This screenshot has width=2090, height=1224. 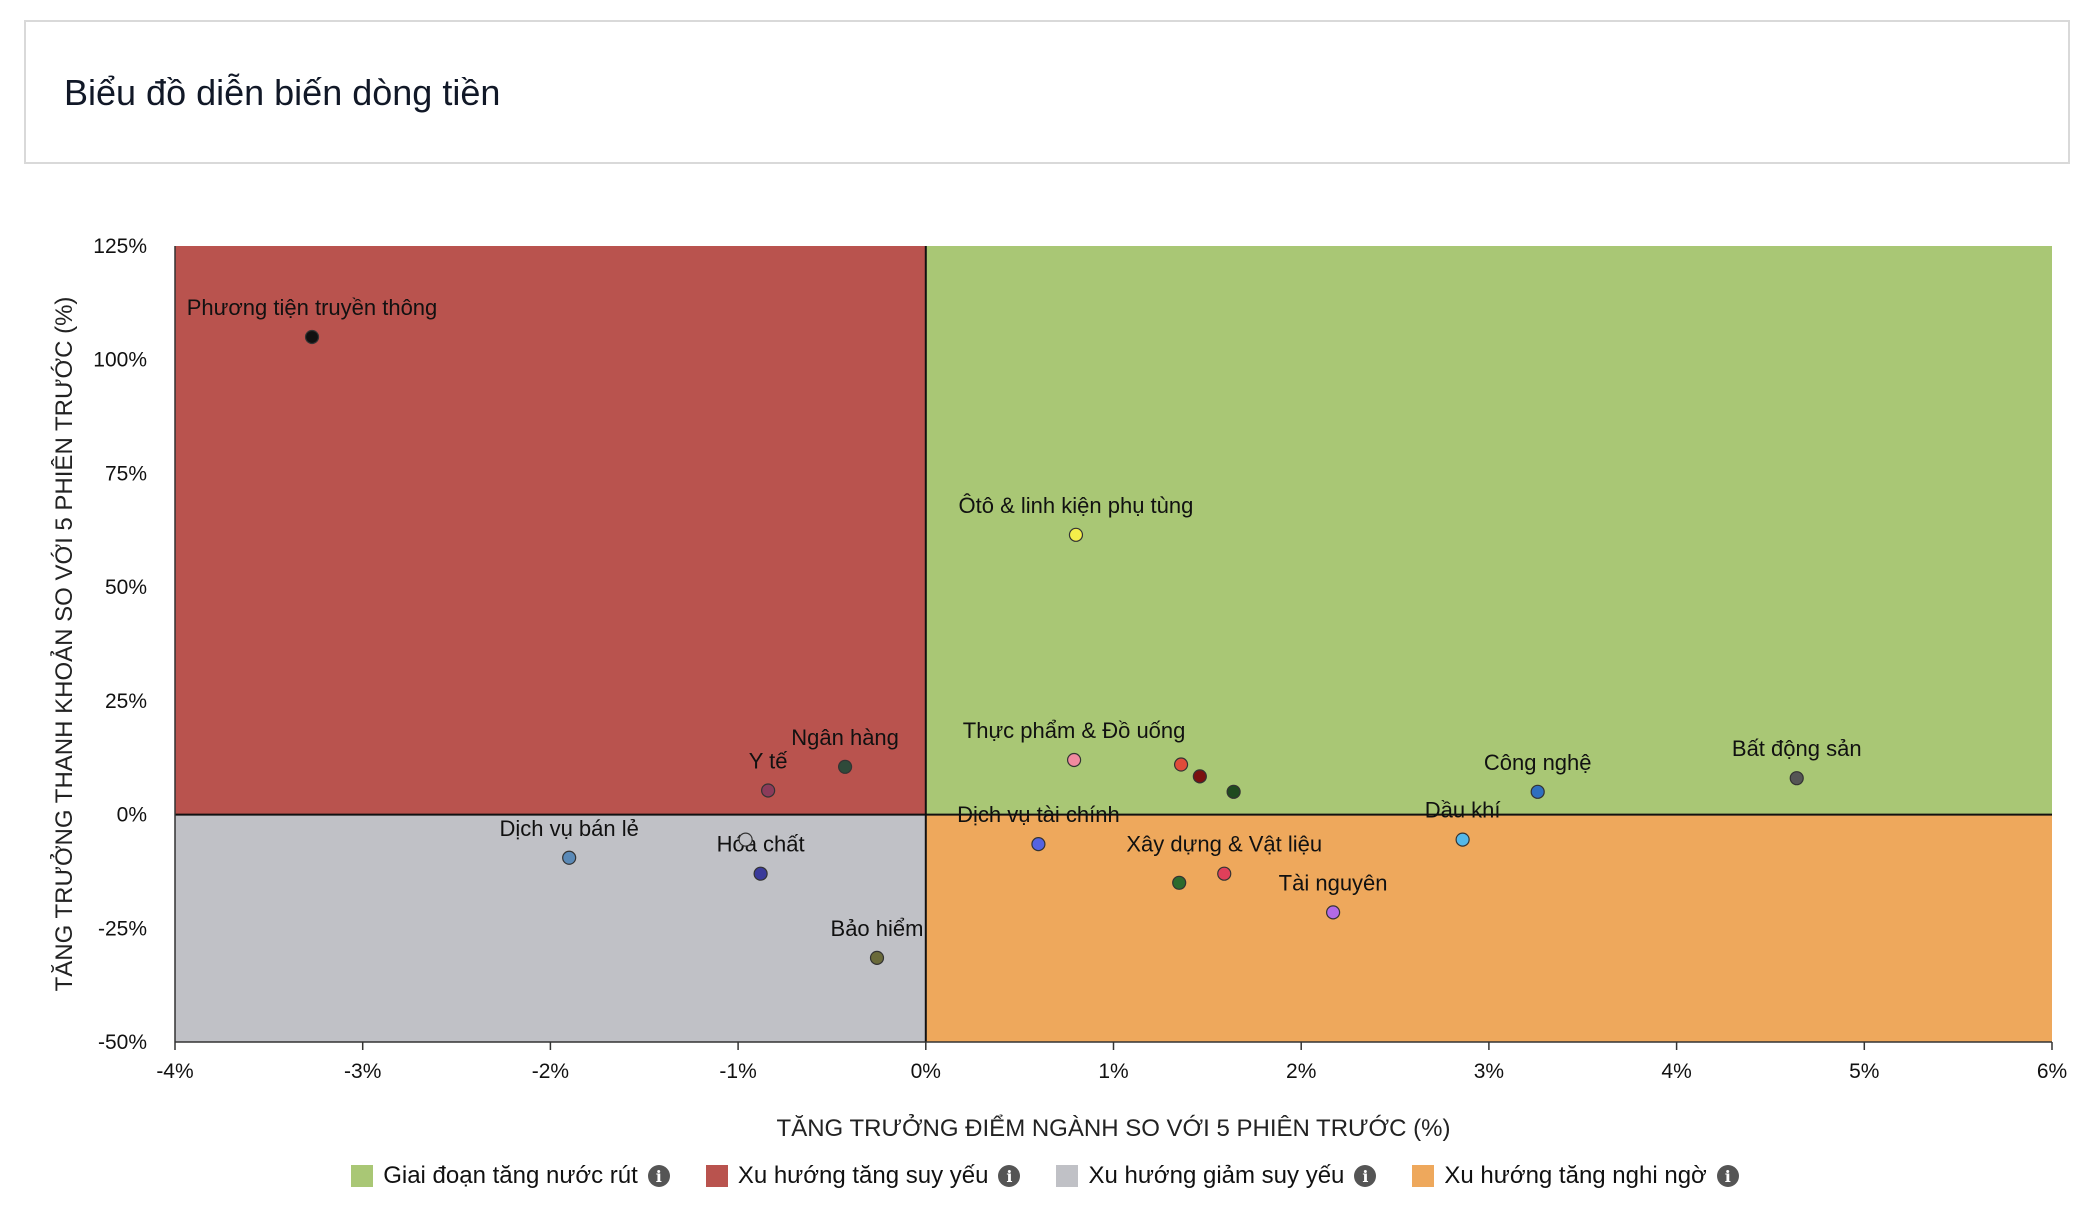 What do you see at coordinates (926, 1071) in the screenshot?
I see `x-tick-label: 0%` at bounding box center [926, 1071].